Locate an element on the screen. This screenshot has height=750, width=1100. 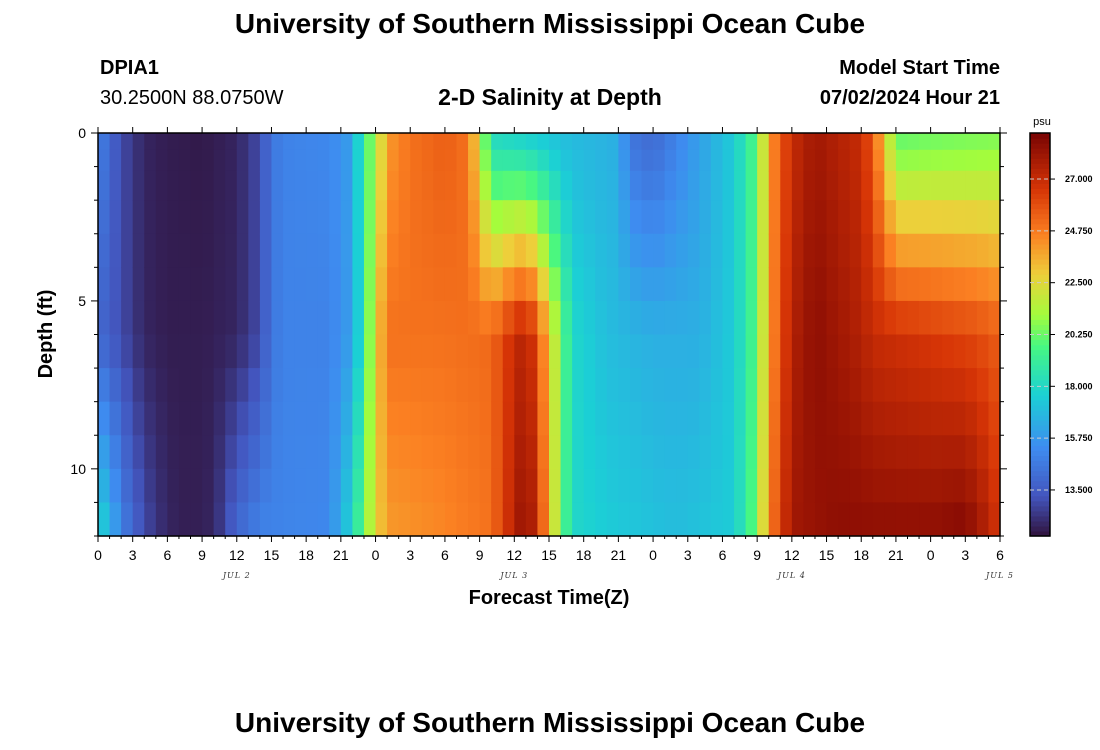
x-tick-label: 12 is located at coordinates (515, 555).